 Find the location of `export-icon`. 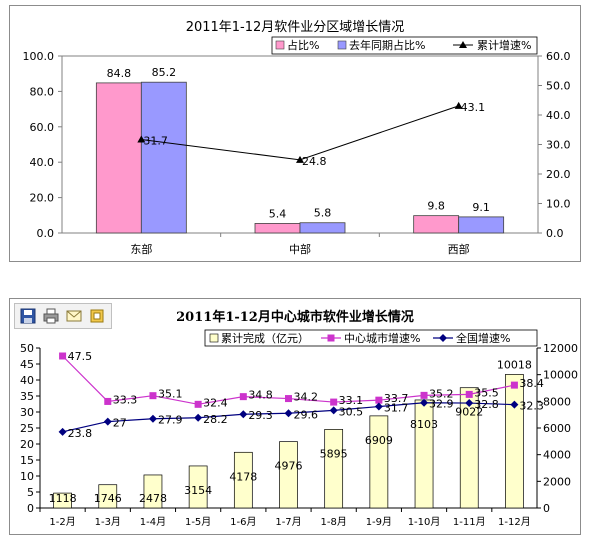

export-icon is located at coordinates (97, 316).